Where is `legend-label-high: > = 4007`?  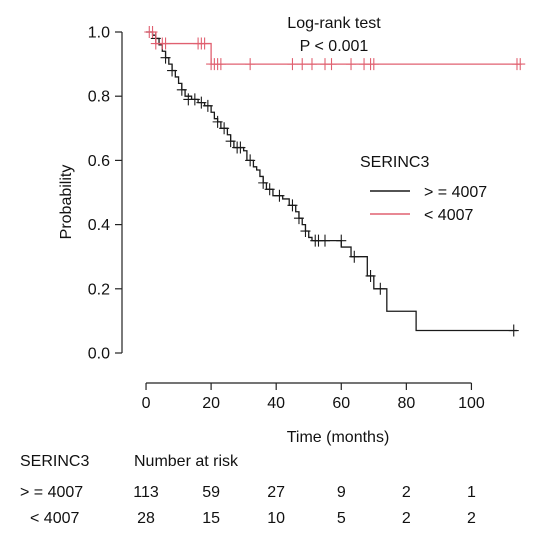 legend-label-high: > = 4007 is located at coordinates (455, 192).